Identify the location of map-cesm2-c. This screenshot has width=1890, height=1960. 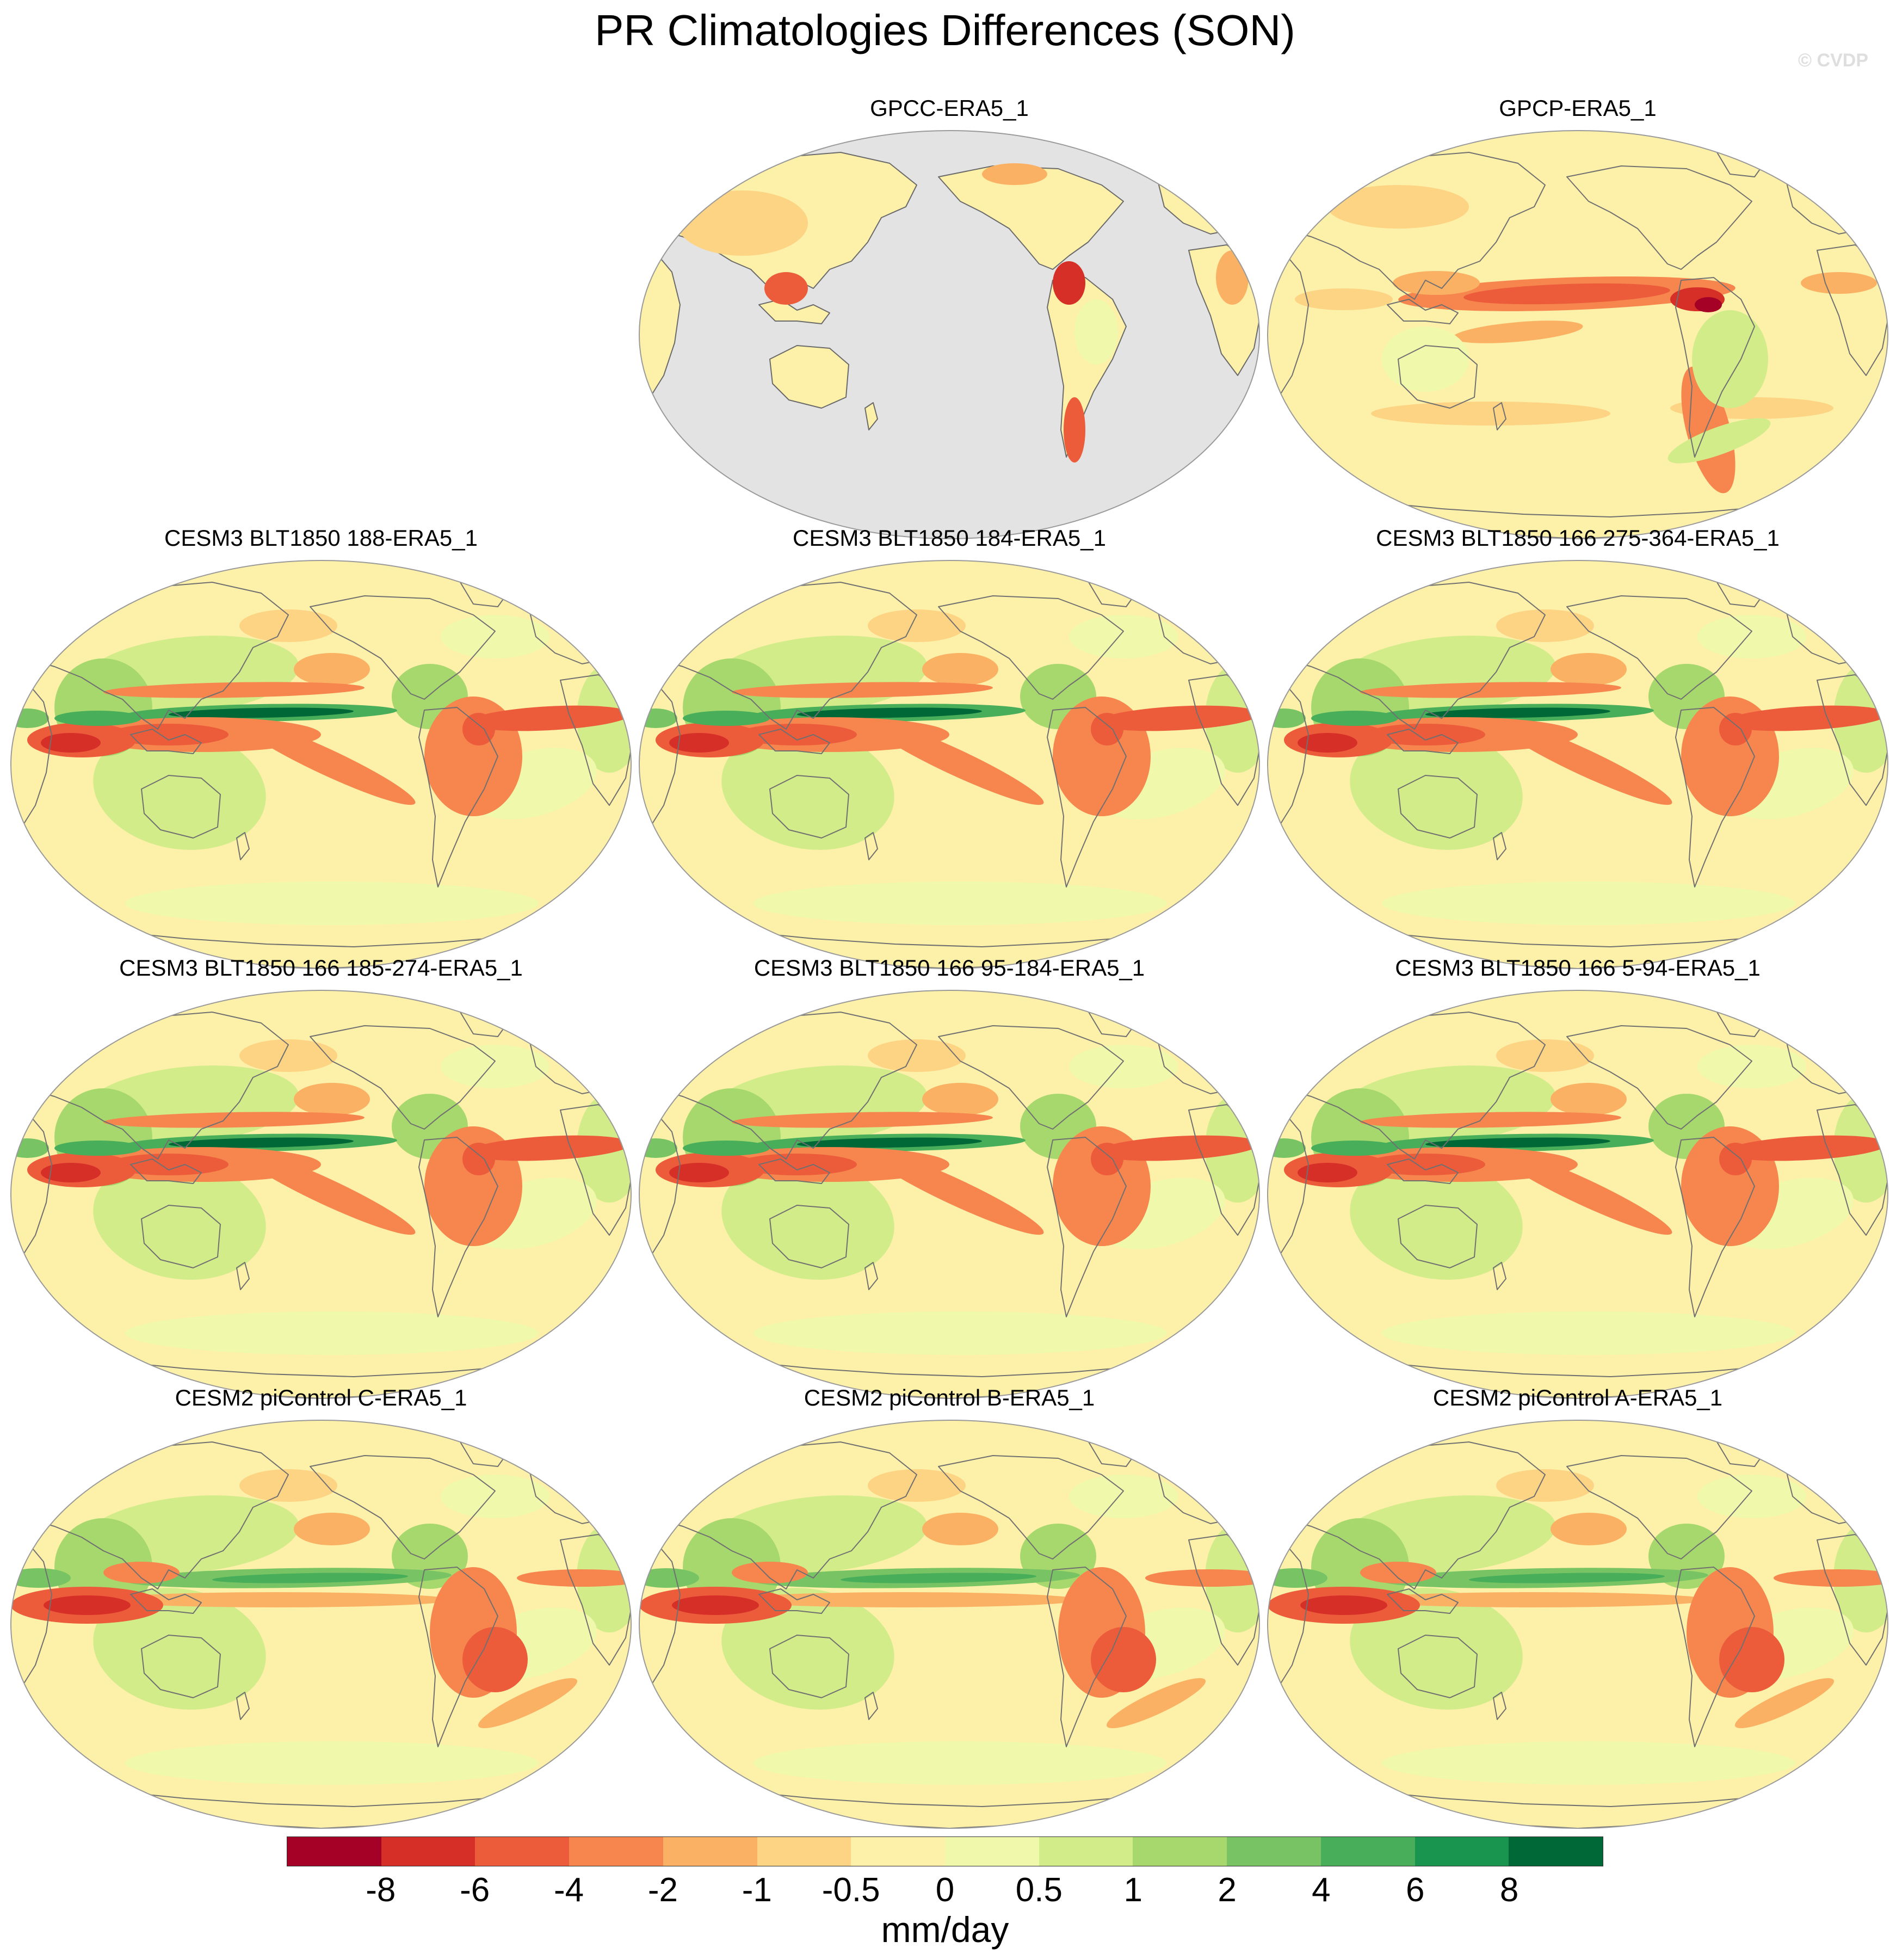
(321, 1624).